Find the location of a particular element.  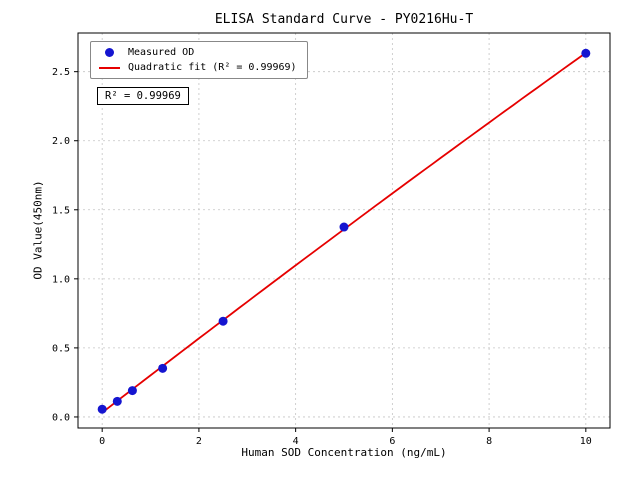

svg-text: 6 is located at coordinates (392, 441).